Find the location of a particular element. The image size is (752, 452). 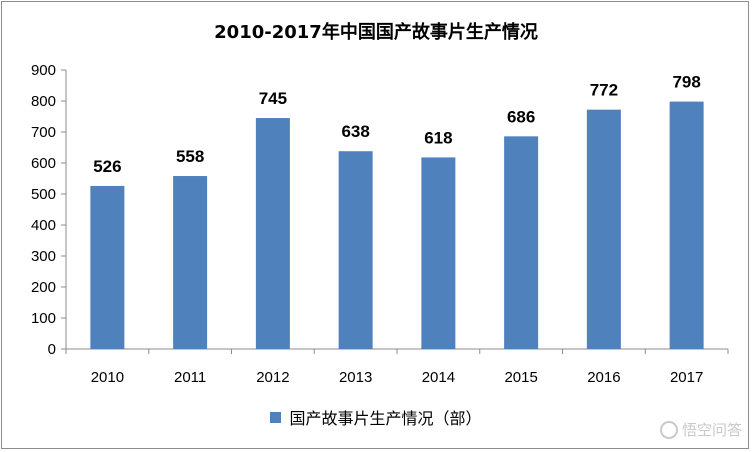

data-label: 558 is located at coordinates (190, 156).